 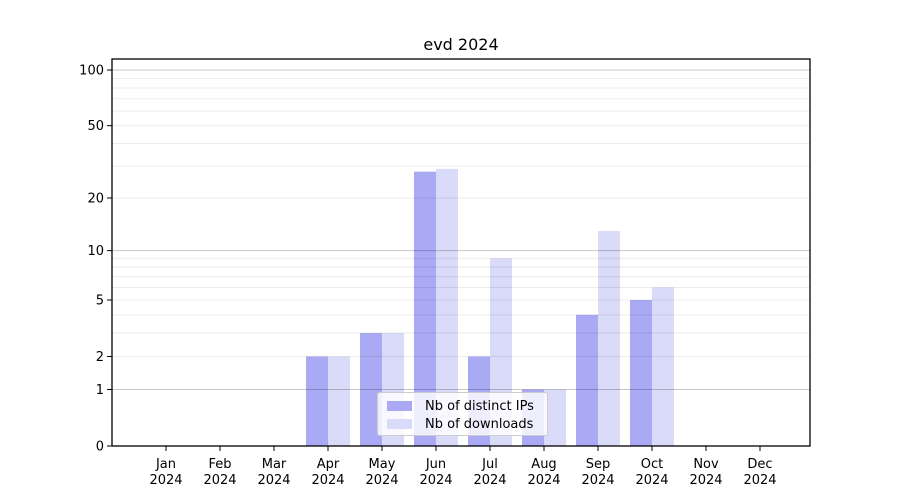 What do you see at coordinates (555, 417) in the screenshot?
I see `bar-downloads-aug` at bounding box center [555, 417].